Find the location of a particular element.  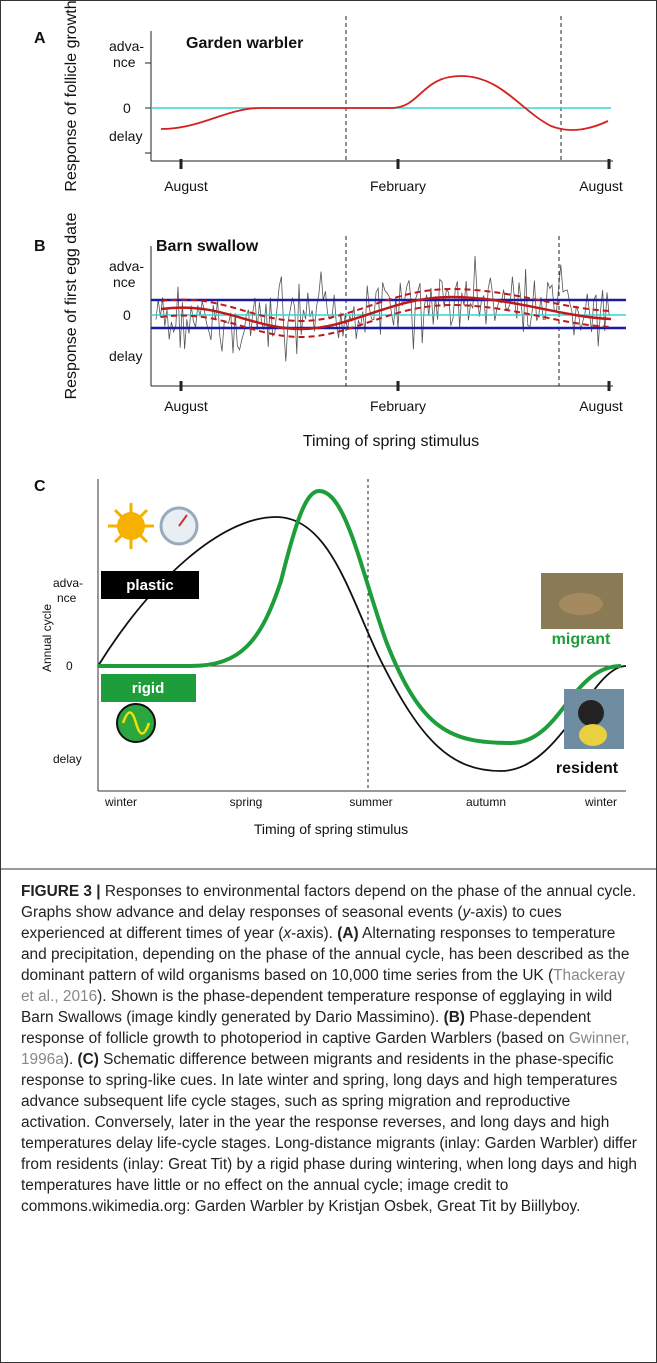

resident-label: resident is located at coordinates (587, 768).